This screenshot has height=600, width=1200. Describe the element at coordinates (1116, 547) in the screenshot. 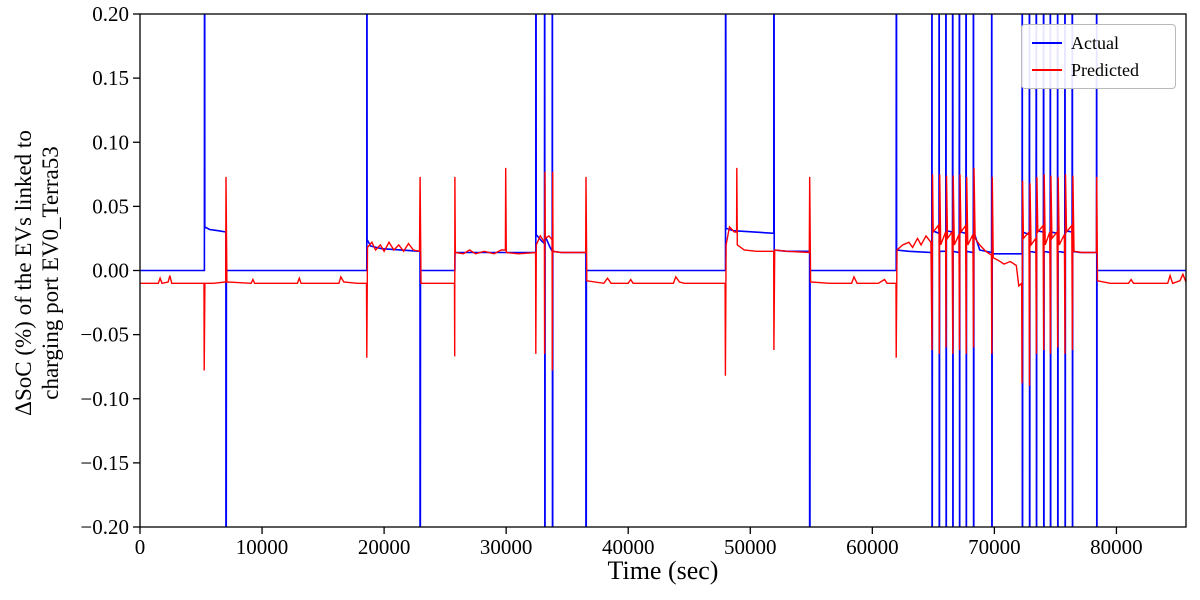

I see `x-tick-label: 80000` at that location.